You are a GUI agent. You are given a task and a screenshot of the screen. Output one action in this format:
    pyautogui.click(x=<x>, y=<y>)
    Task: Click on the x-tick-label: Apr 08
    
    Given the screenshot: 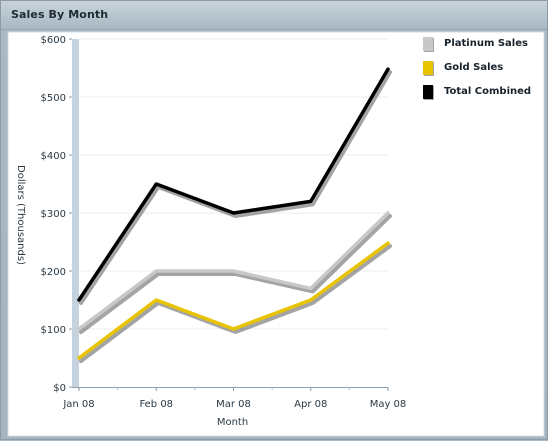 What is the action you would take?
    pyautogui.click(x=310, y=404)
    